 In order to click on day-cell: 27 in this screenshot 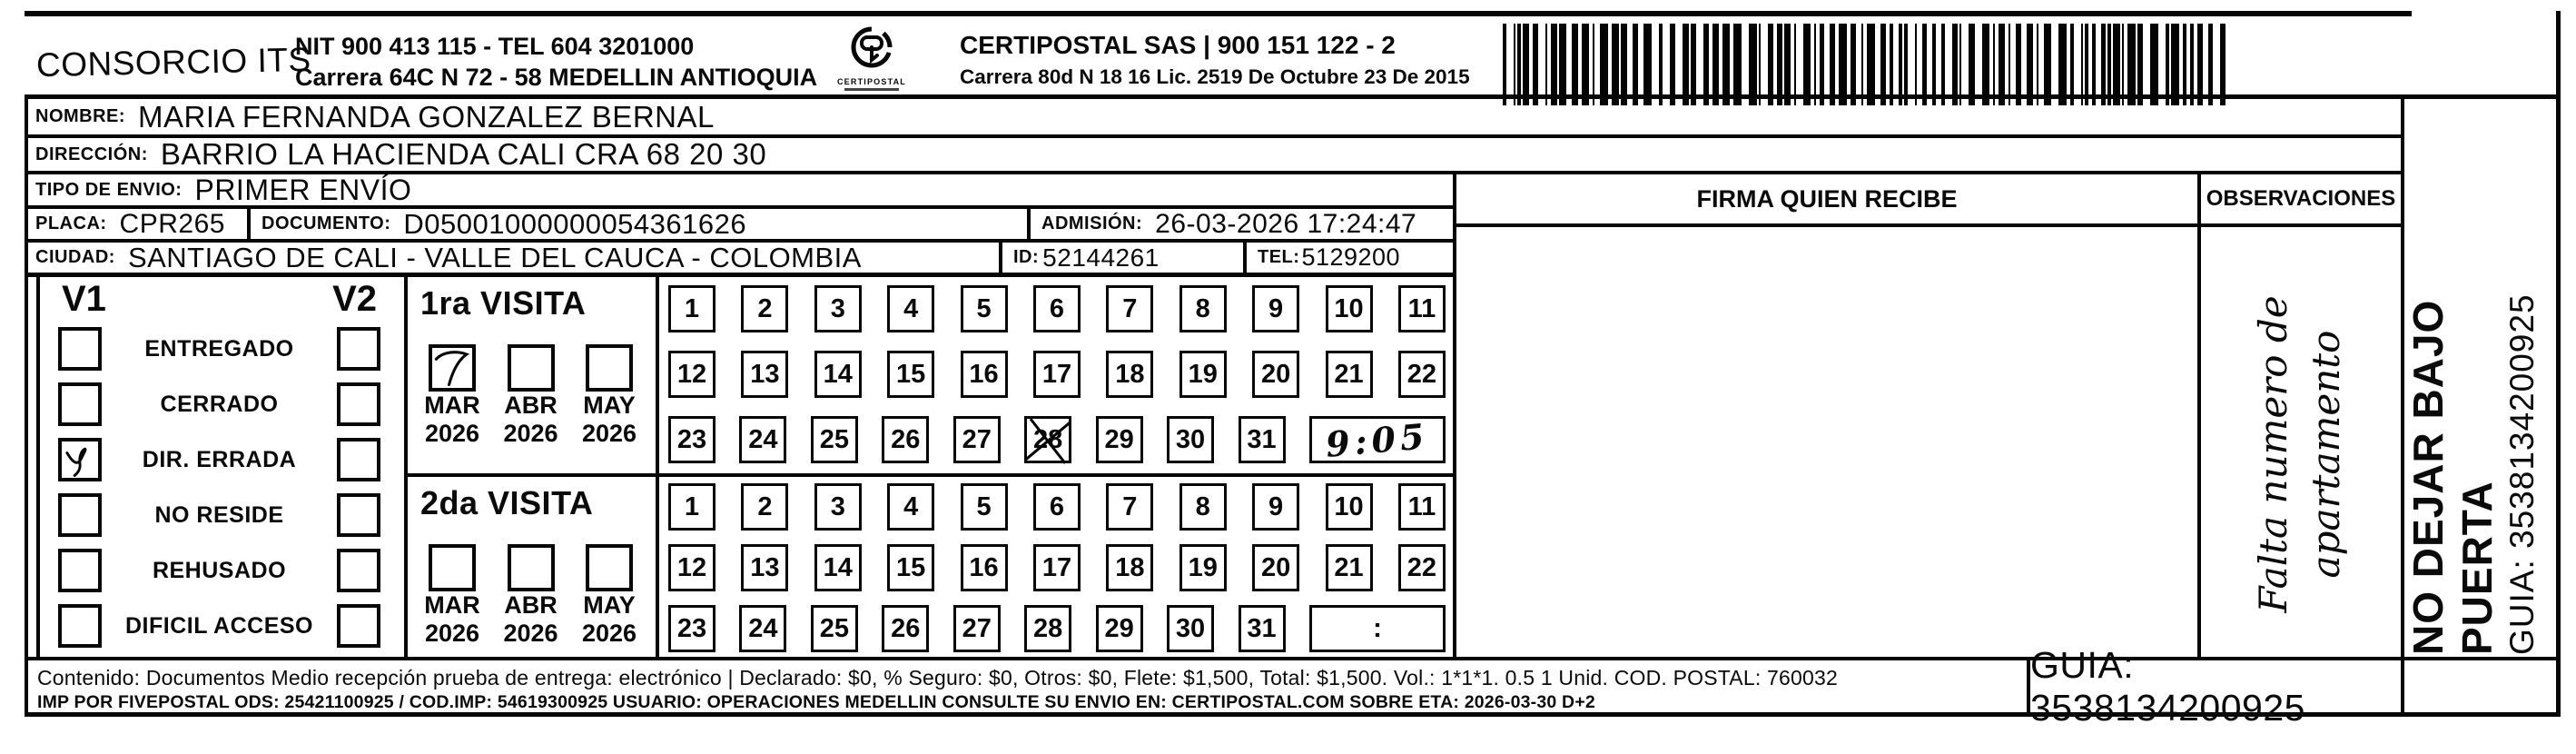, I will do `click(976, 439)`.